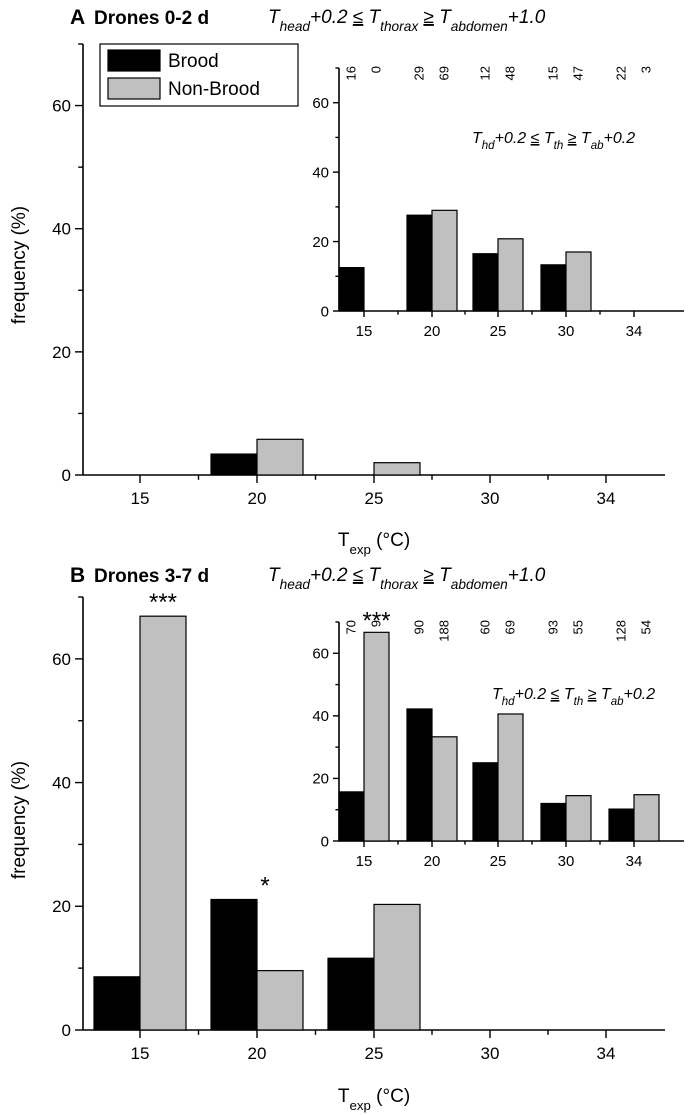  What do you see at coordinates (199, 75) in the screenshot?
I see `legend: Brood Non-Brood` at bounding box center [199, 75].